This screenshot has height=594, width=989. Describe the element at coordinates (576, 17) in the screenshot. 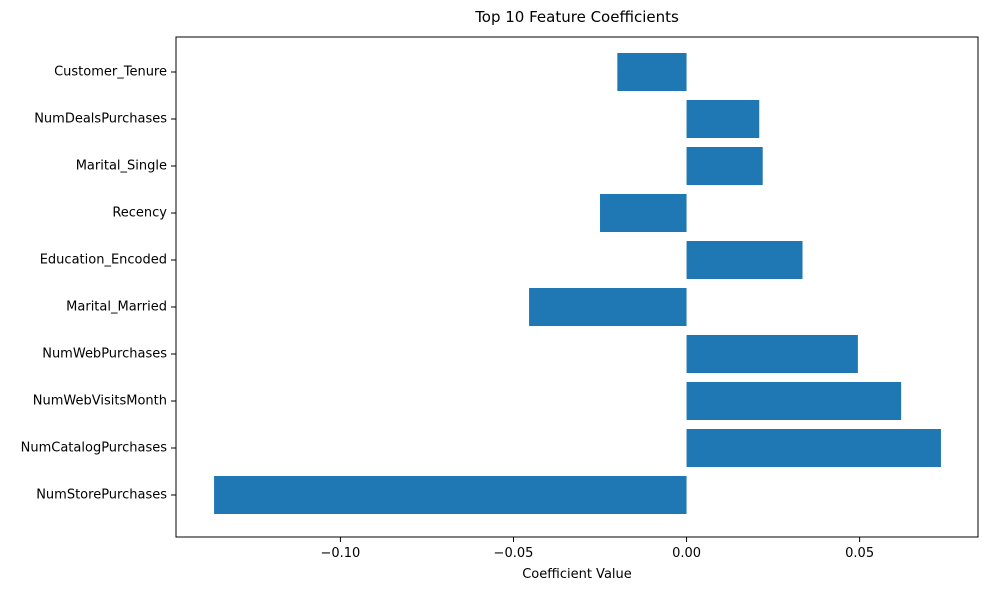

I see `chart-title: Top 10 Feature Coefficients` at that location.